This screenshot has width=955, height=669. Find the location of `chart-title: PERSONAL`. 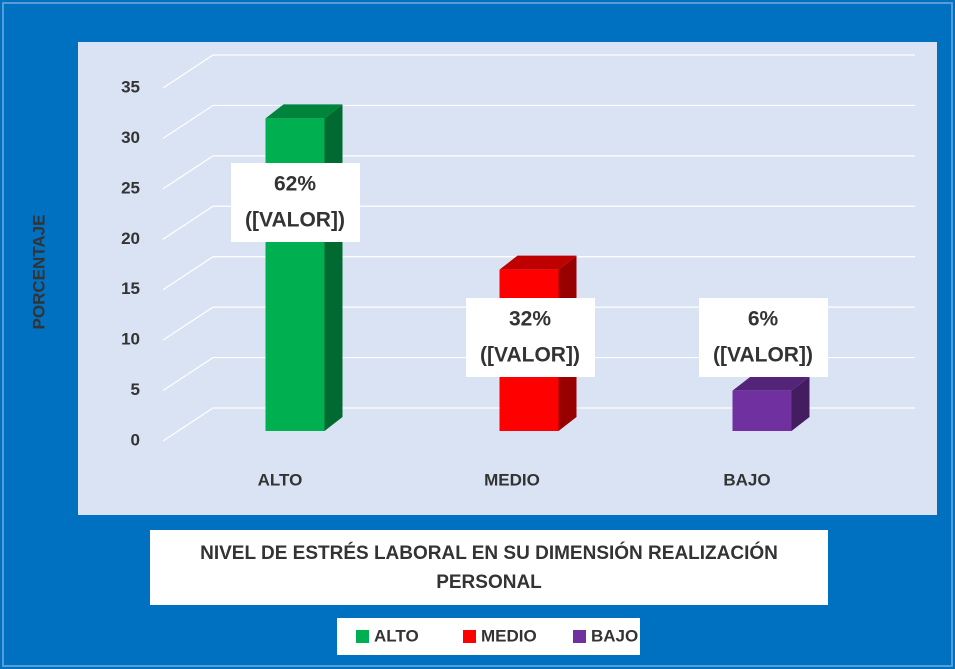

chart-title: PERSONAL is located at coordinates (489, 582).